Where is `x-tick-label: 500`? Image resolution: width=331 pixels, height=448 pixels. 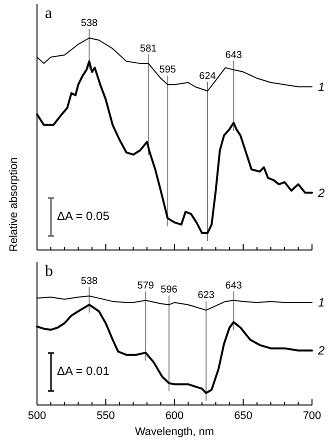 x-tick-label: 500 is located at coordinates (37, 416).